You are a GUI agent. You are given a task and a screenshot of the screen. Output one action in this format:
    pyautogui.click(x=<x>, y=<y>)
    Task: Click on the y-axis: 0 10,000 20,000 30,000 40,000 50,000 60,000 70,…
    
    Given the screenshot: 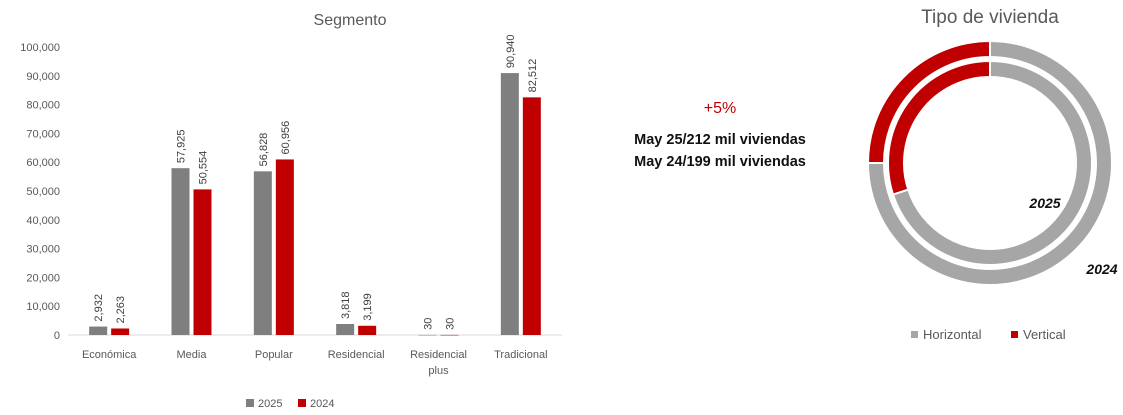 What is the action you would take?
    pyautogui.click(x=40, y=192)
    